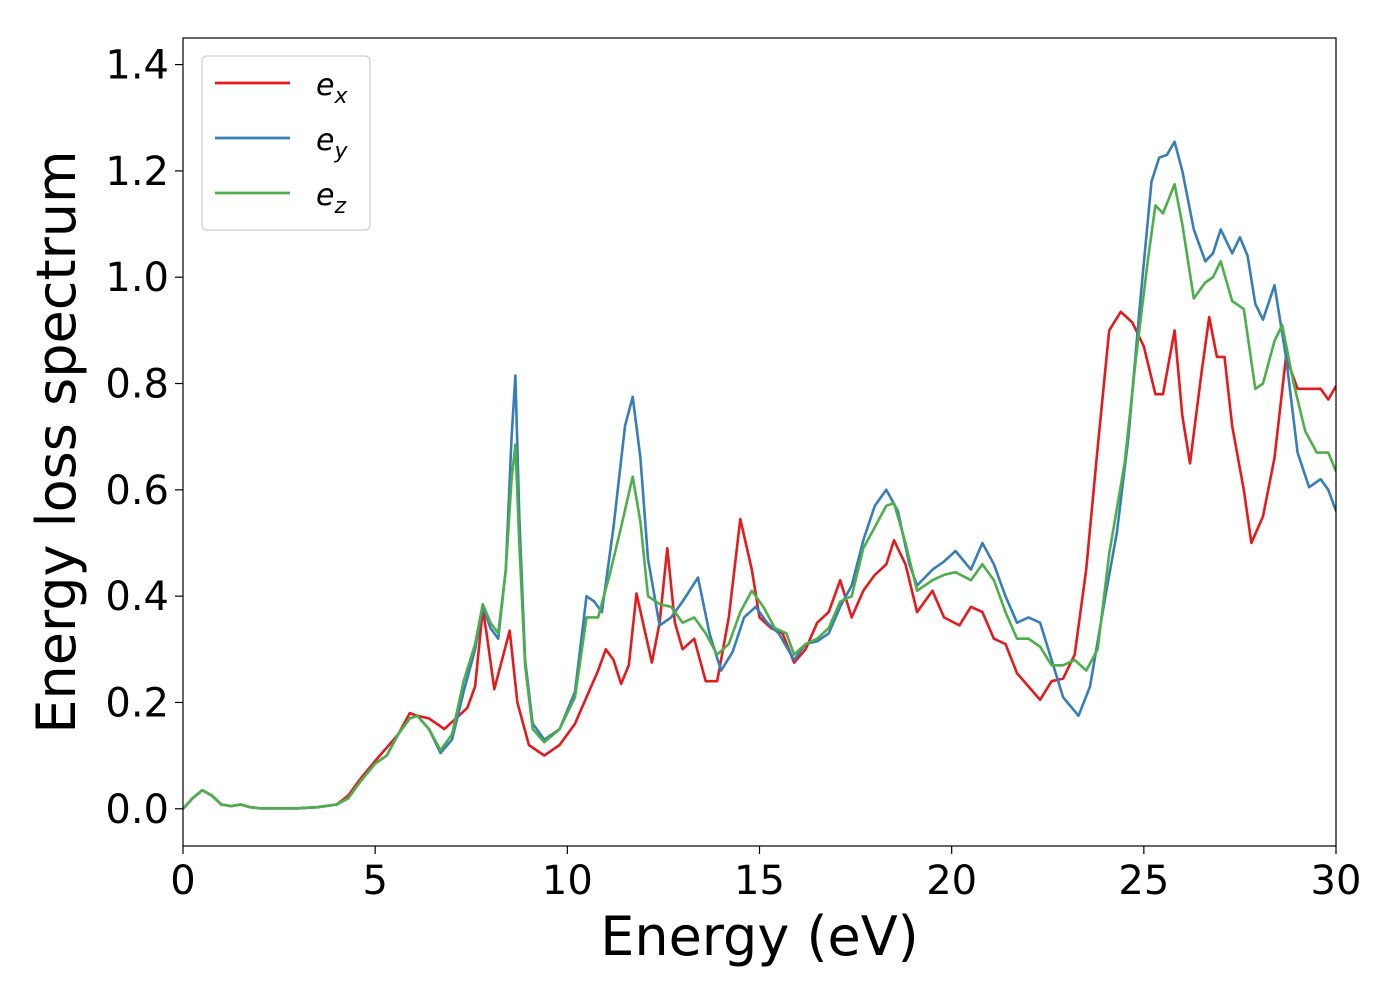 The height and width of the screenshot is (1004, 1400). I want to click on x-tick-label: 30, so click(1336, 881).